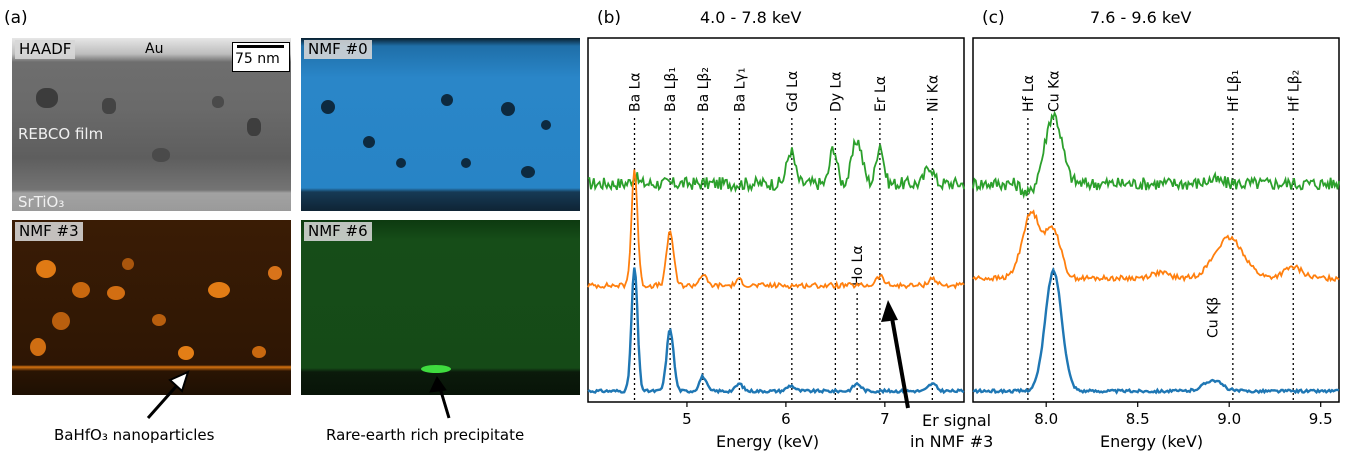  I want to click on er-annotation-line1: Er signal, so click(957, 420).